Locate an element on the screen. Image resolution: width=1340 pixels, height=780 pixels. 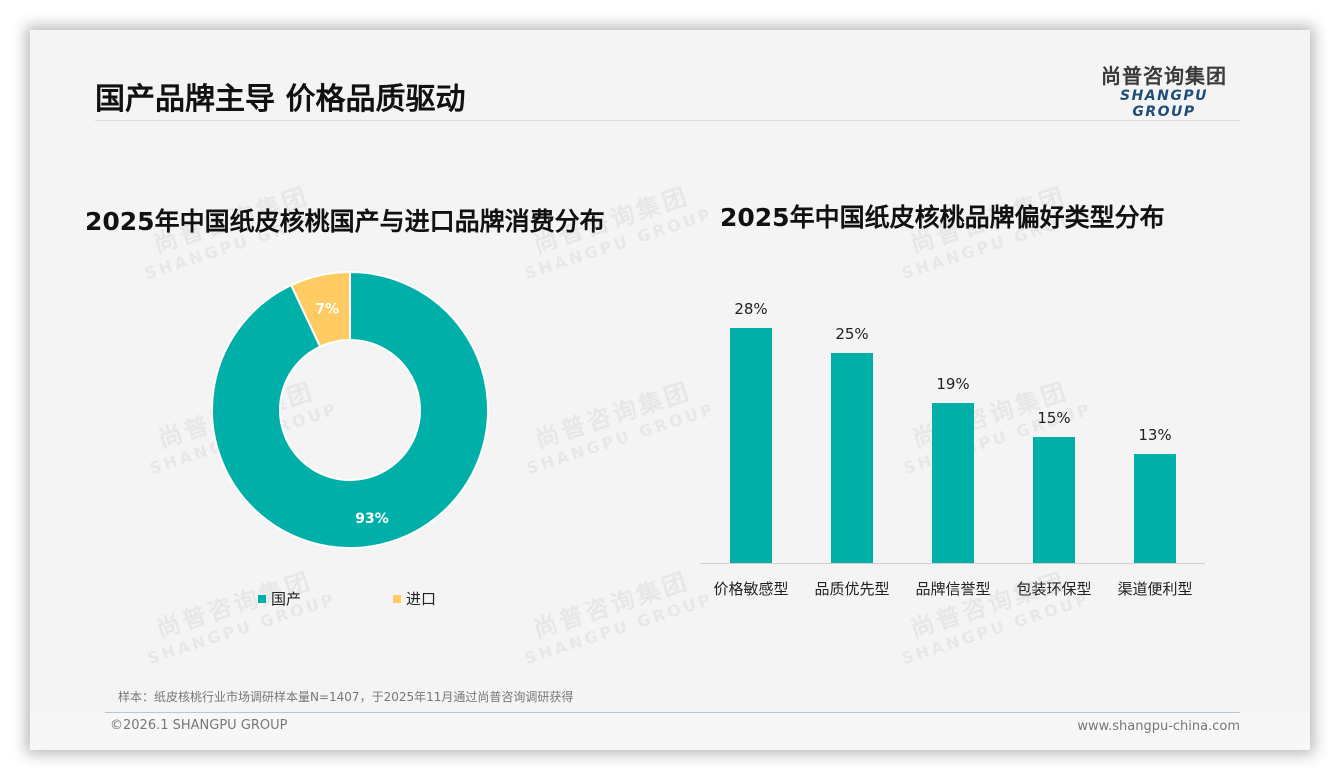
donut-chart-title: 2025年中国纸皮核桃国产与进口品牌消费分布 is located at coordinates (345, 221).